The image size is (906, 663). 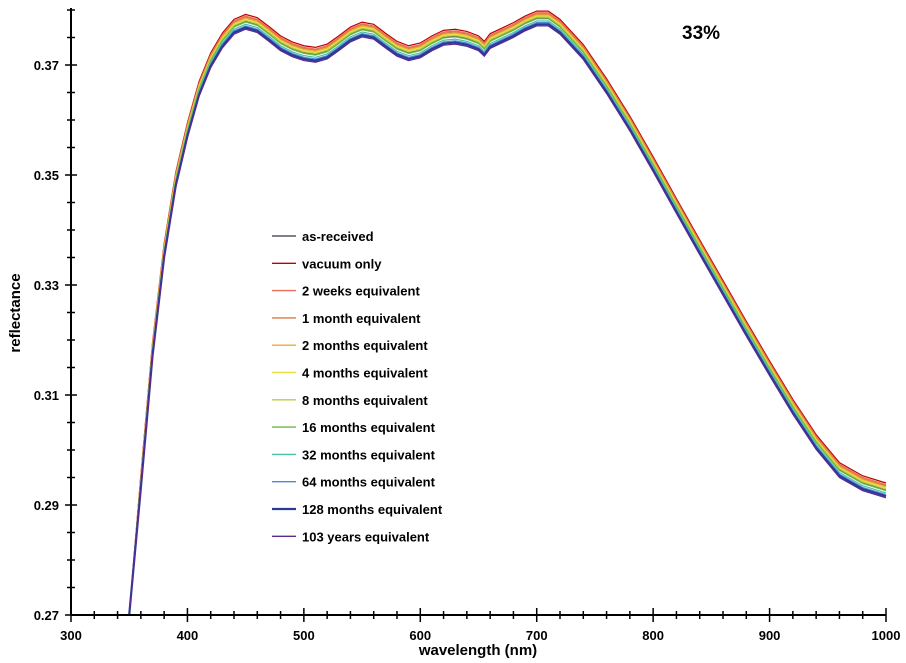 What do you see at coordinates (701, 33) in the screenshot?
I see `chart-annotation: 33%` at bounding box center [701, 33].